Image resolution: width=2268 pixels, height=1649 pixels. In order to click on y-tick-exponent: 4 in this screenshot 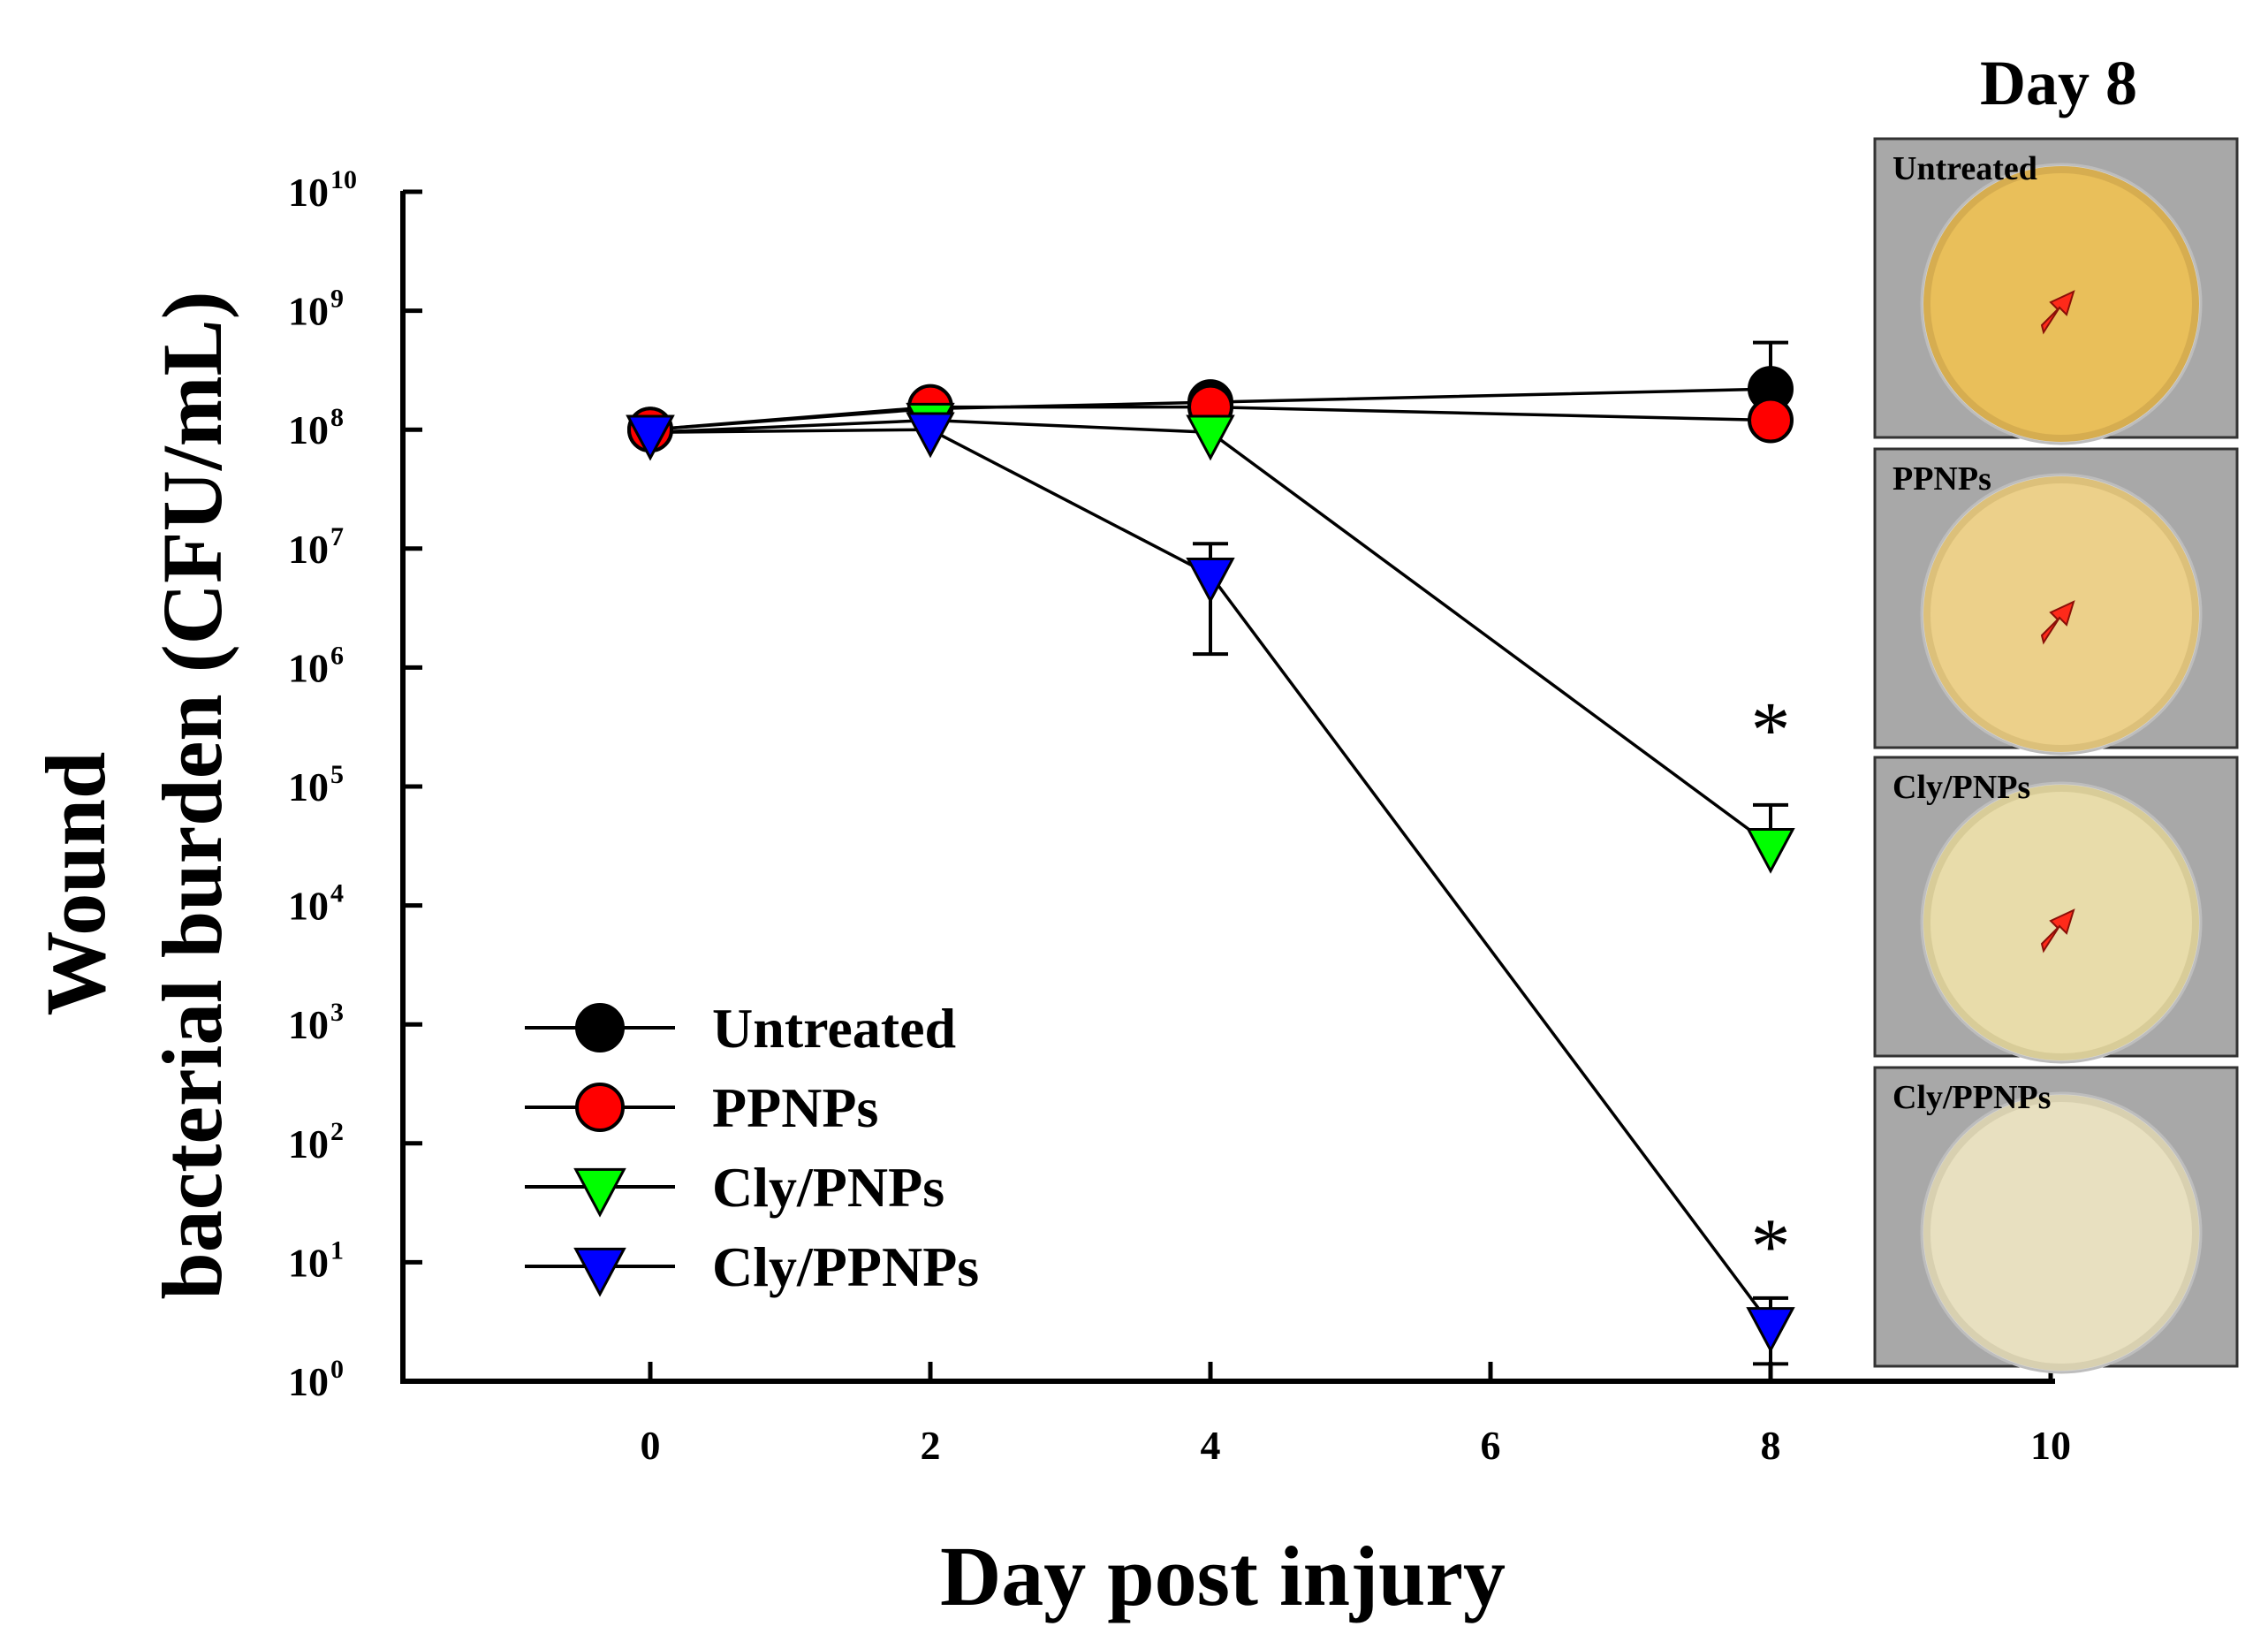, I will do `click(337, 893)`.